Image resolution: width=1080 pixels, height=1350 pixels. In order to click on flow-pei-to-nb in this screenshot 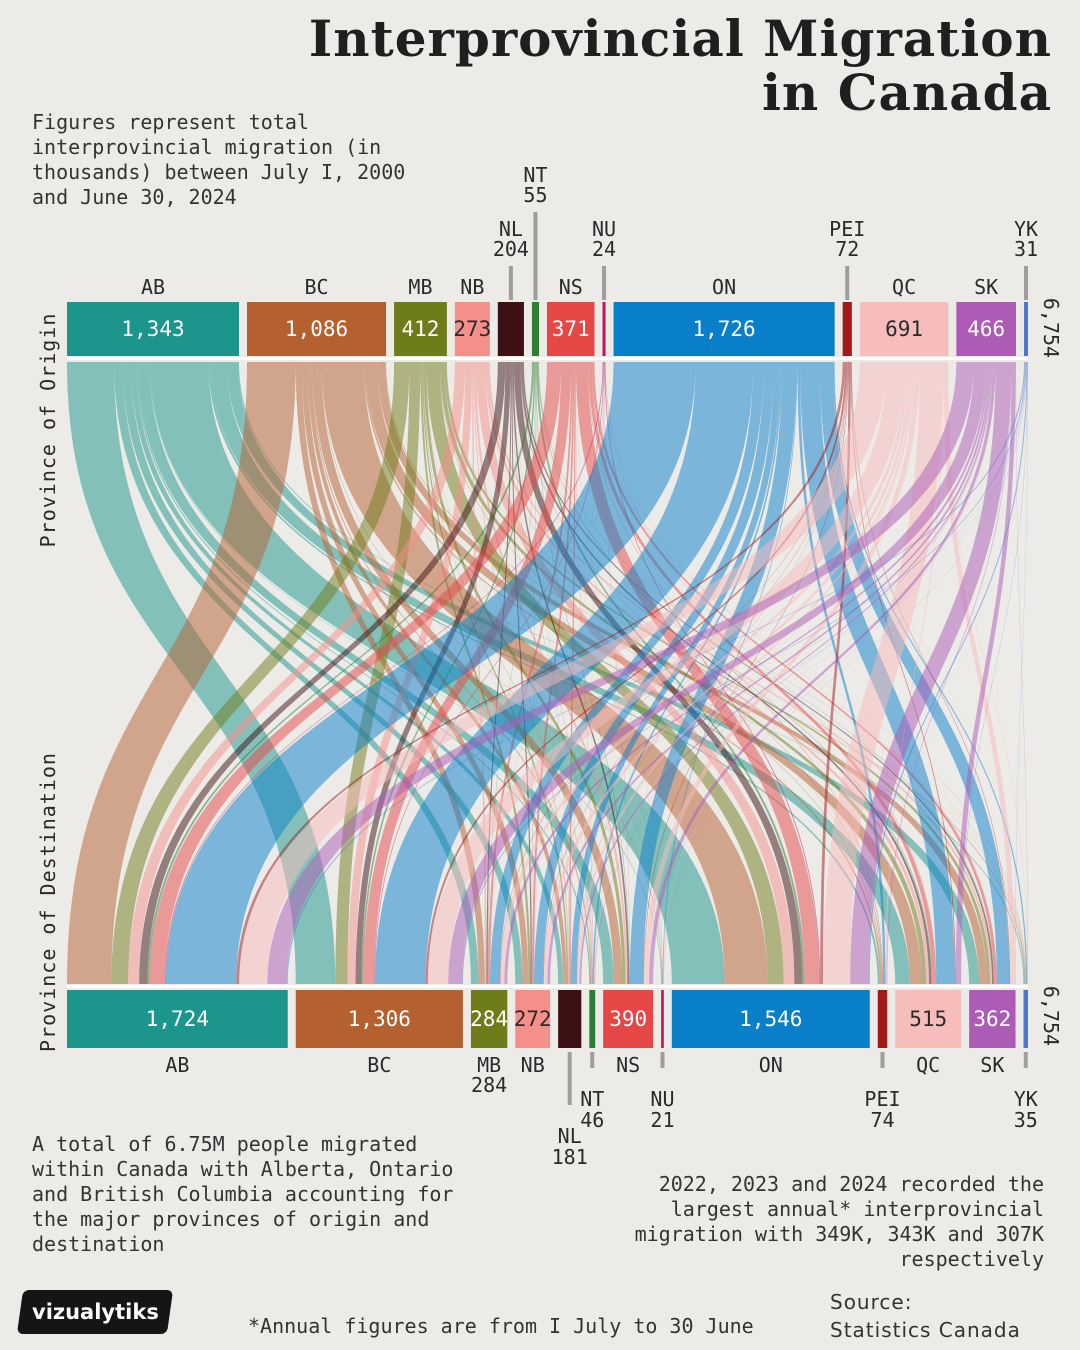, I will do `click(695, 673)`.